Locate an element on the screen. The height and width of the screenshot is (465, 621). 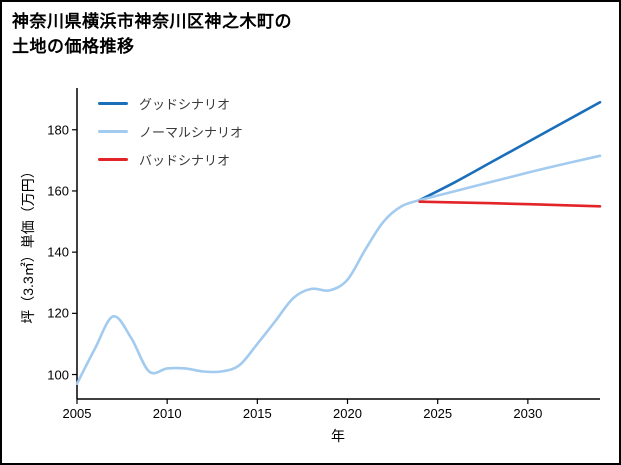
legend-item-good: グッドシナリオ is located at coordinates (170, 103).